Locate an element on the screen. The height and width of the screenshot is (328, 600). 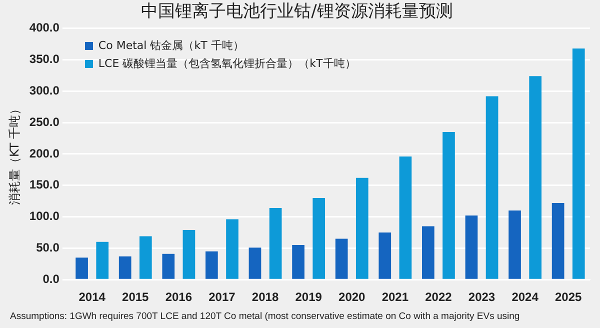
x-tick-label: 2019 is located at coordinates (308, 297).